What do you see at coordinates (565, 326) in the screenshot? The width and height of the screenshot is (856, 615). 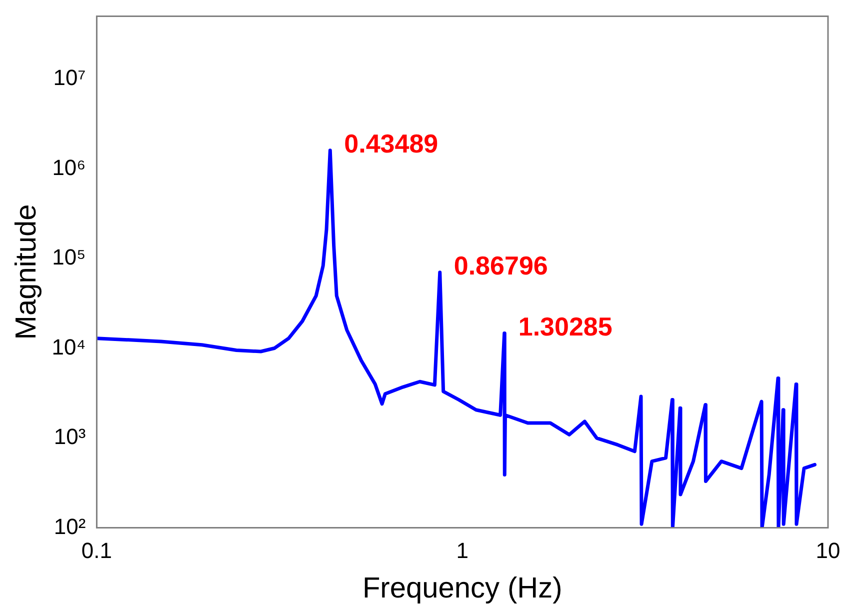 I see `annotation: 1.30285` at bounding box center [565, 326].